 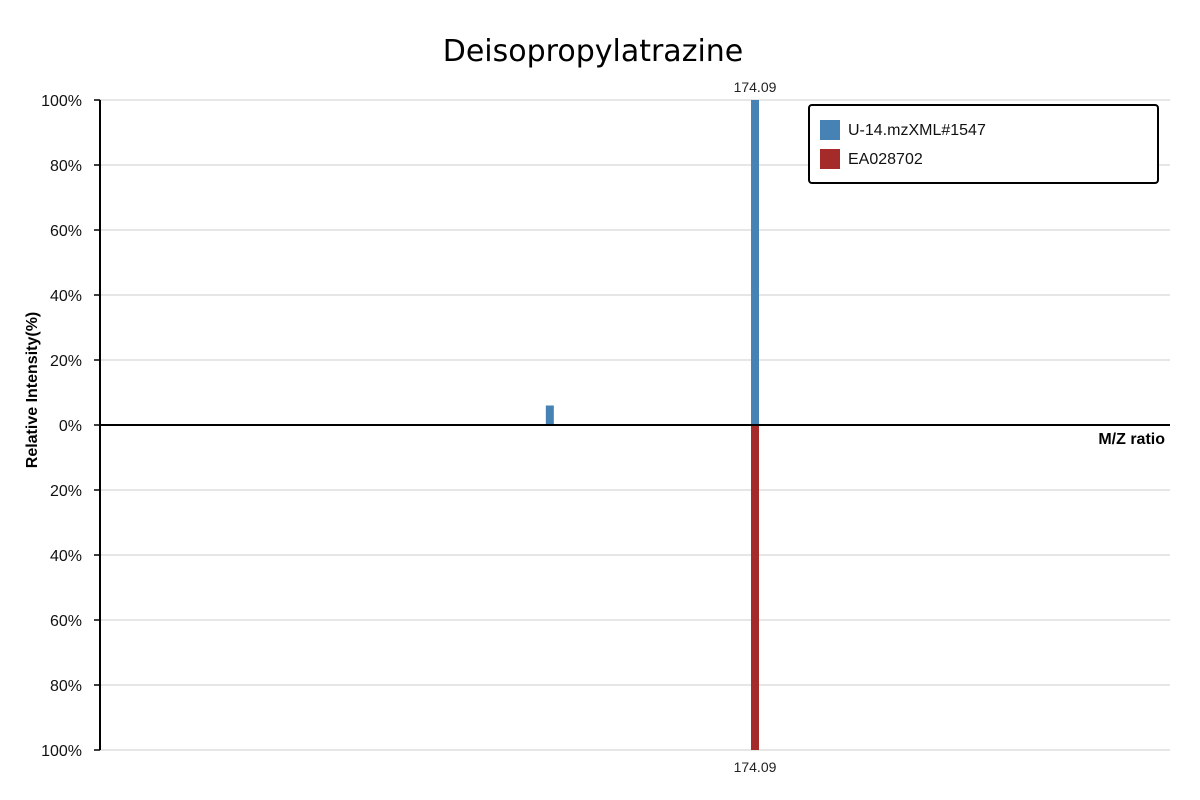 I want to click on legend-swatch-sample, so click(x=830, y=130).